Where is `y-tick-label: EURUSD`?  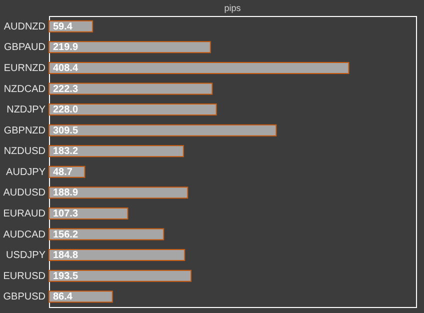
y-tick-label: EURUSD is located at coordinates (24, 276).